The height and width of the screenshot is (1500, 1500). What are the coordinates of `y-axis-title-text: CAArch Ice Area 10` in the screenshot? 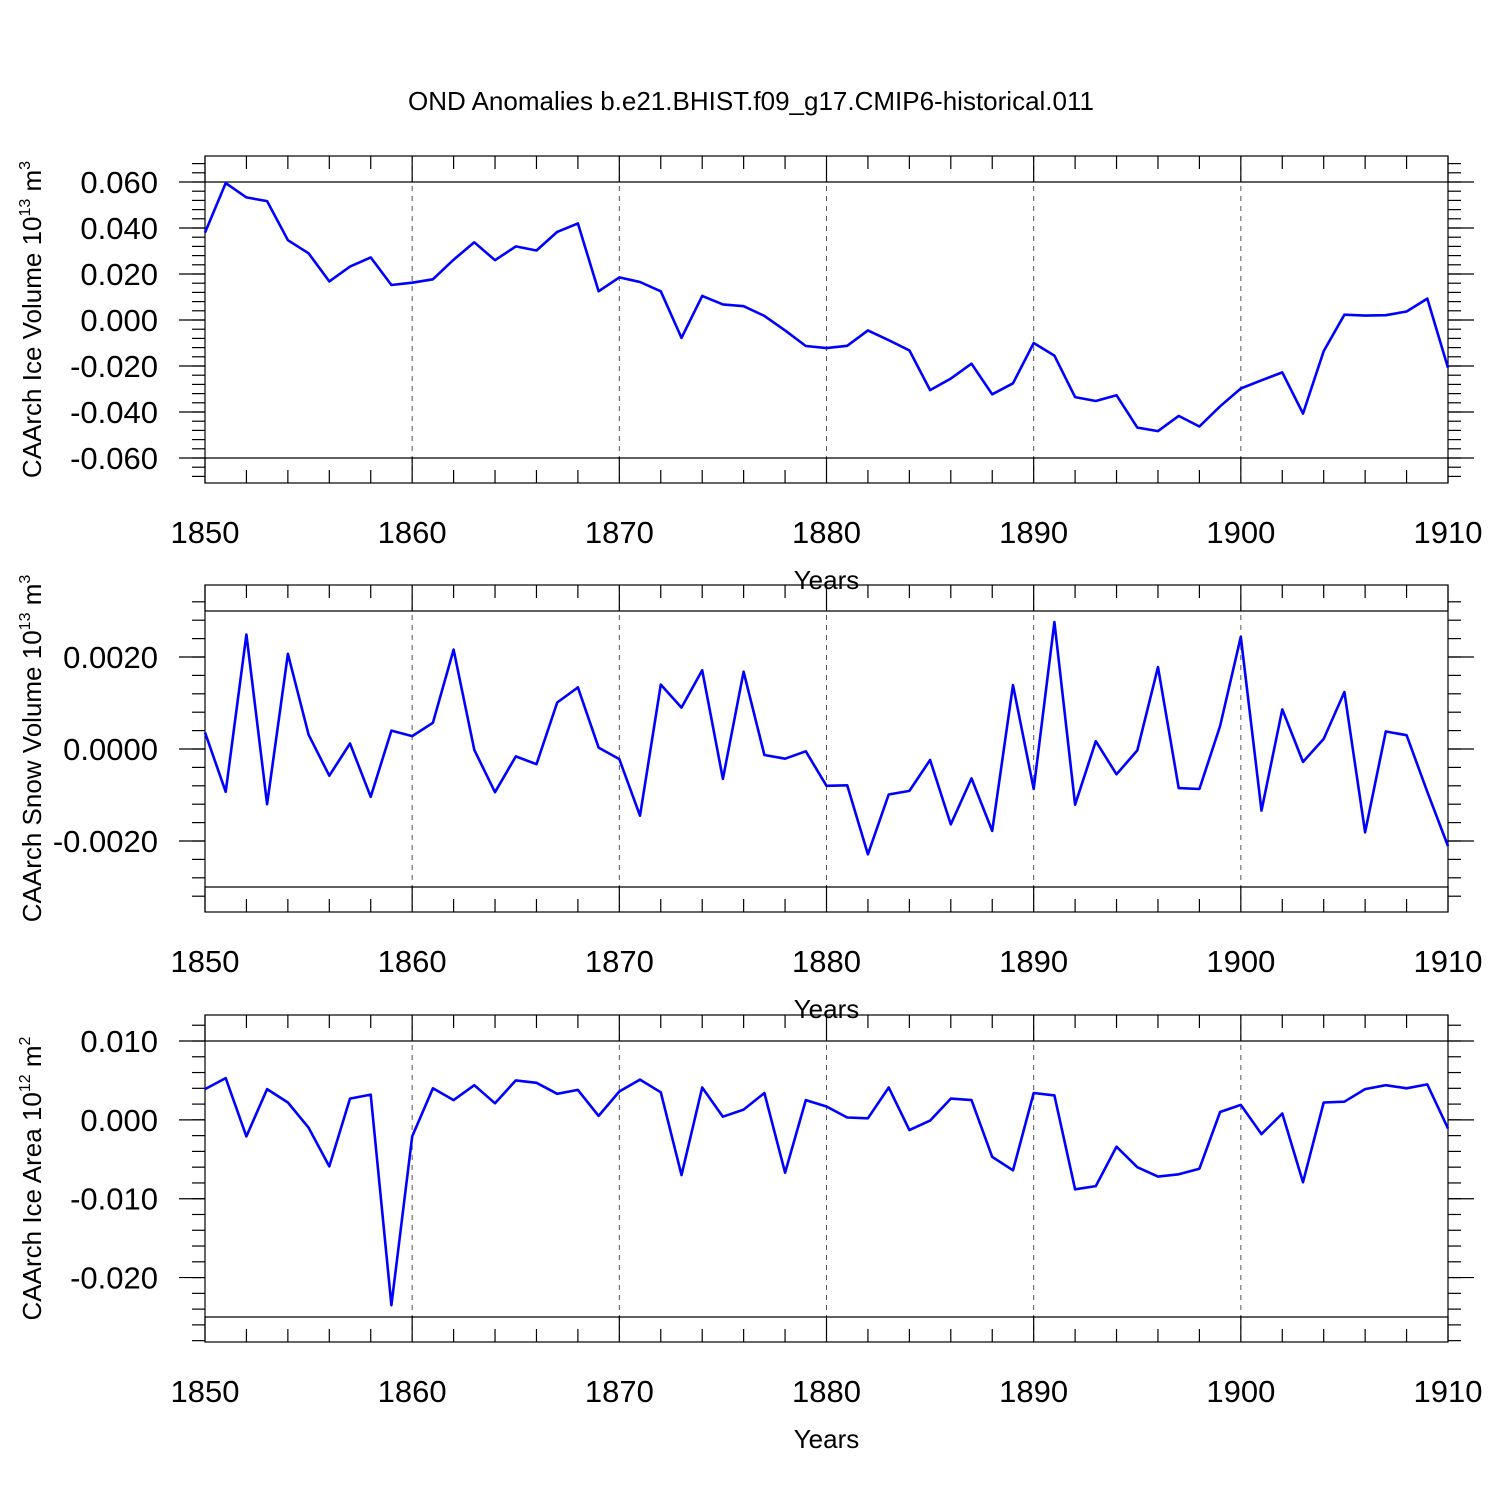 It's located at (32, 1206).